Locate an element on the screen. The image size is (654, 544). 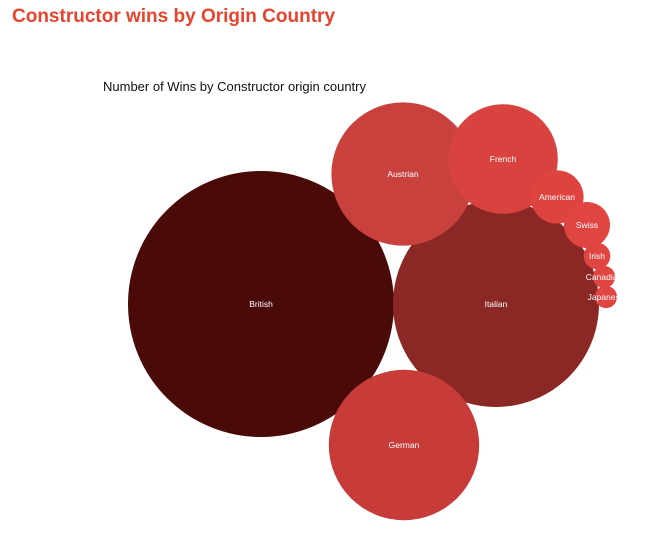
bubble-label-german: German is located at coordinates (404, 445).